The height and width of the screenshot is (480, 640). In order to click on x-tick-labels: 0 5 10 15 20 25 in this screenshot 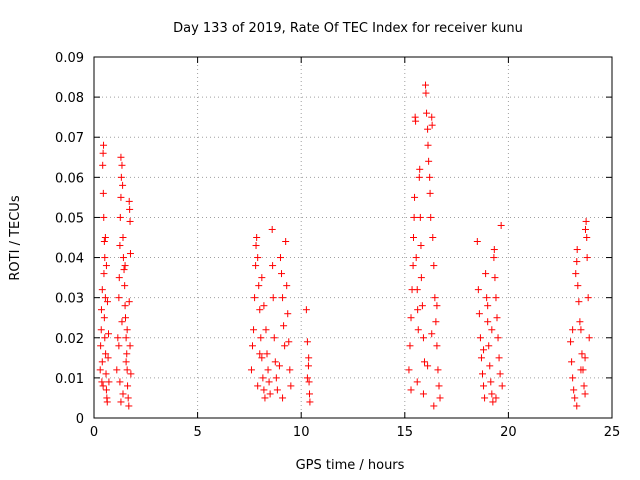, I will do `click(355, 432)`.